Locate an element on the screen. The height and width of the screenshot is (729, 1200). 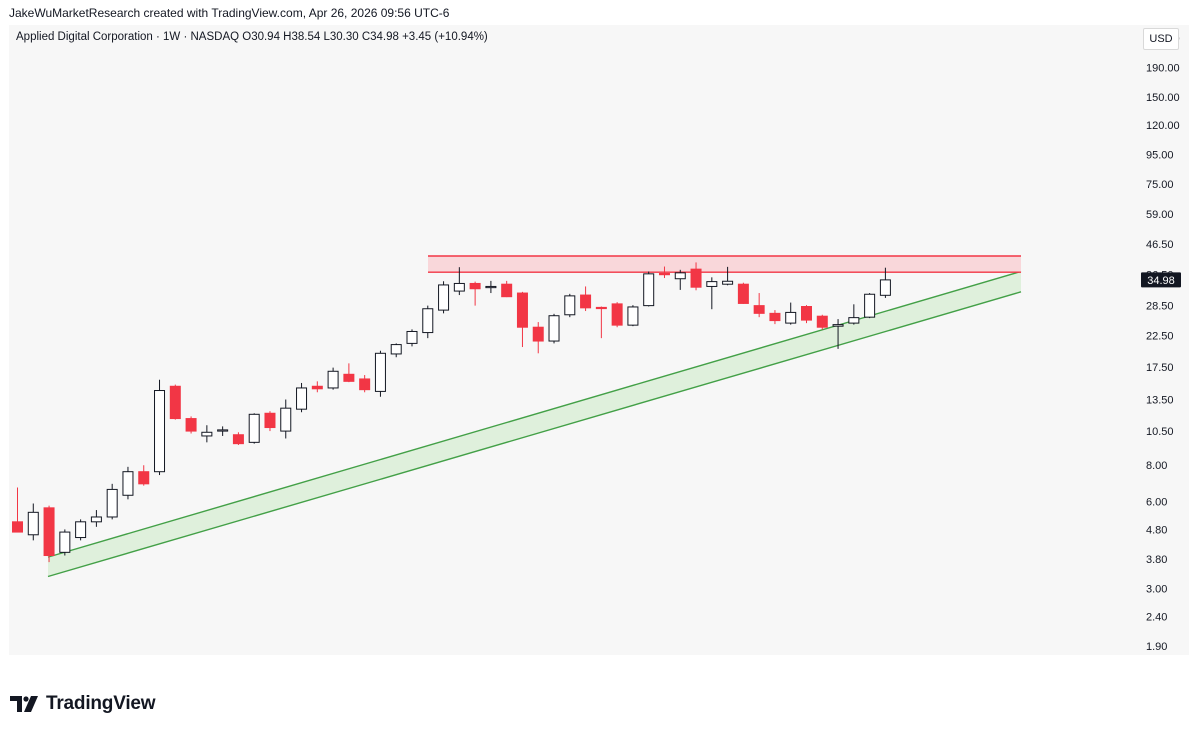
y-axis-tick-label: 190.00 is located at coordinates (1163, 68).